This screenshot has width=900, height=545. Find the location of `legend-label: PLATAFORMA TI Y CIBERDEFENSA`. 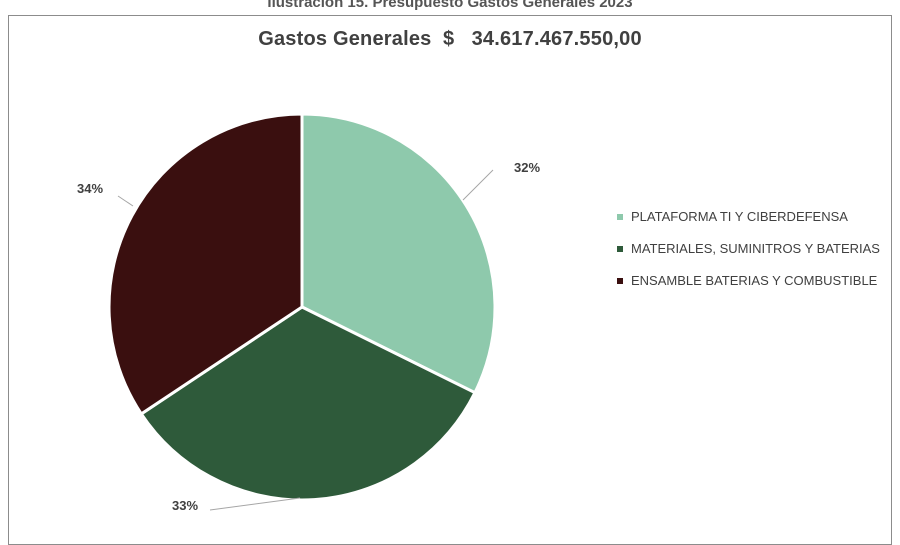

legend-label: PLATAFORMA TI Y CIBERDEFENSA is located at coordinates (739, 216).